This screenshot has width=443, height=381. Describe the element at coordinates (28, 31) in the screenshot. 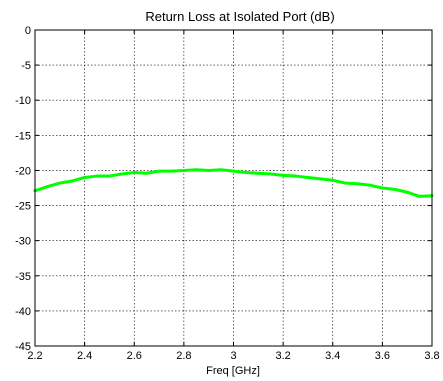

I see `y-tick-label: 0` at that location.